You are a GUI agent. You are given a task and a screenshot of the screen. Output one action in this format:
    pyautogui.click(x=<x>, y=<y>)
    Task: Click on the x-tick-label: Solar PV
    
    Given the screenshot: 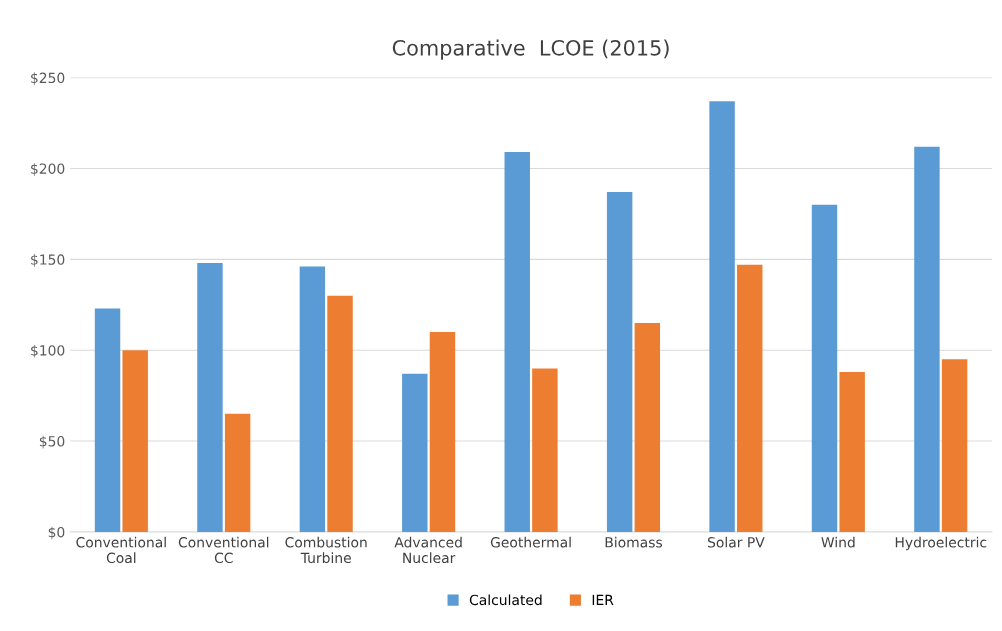 What is the action you would take?
    pyautogui.click(x=736, y=542)
    